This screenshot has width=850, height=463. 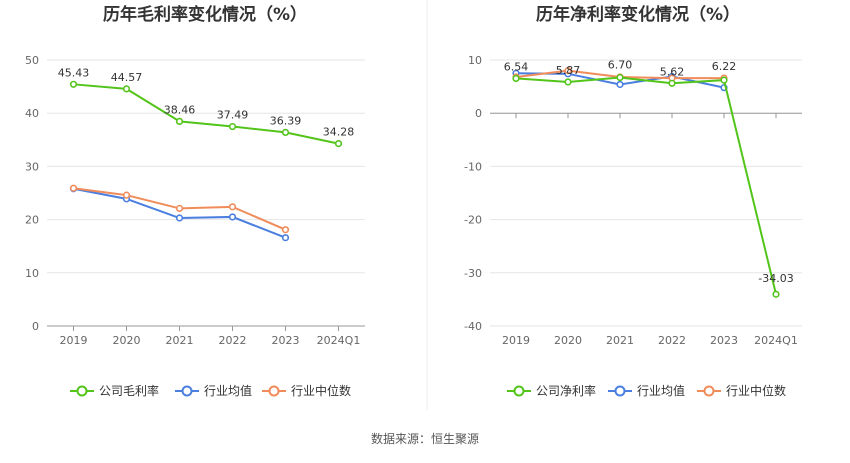 I want to click on legend-item: 公司净利率, so click(x=551, y=390).